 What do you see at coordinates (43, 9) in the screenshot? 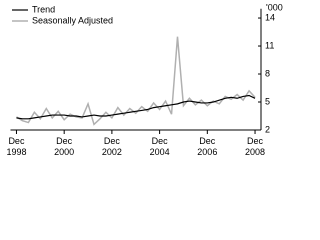
I see `legend-label: Trend` at bounding box center [43, 9].